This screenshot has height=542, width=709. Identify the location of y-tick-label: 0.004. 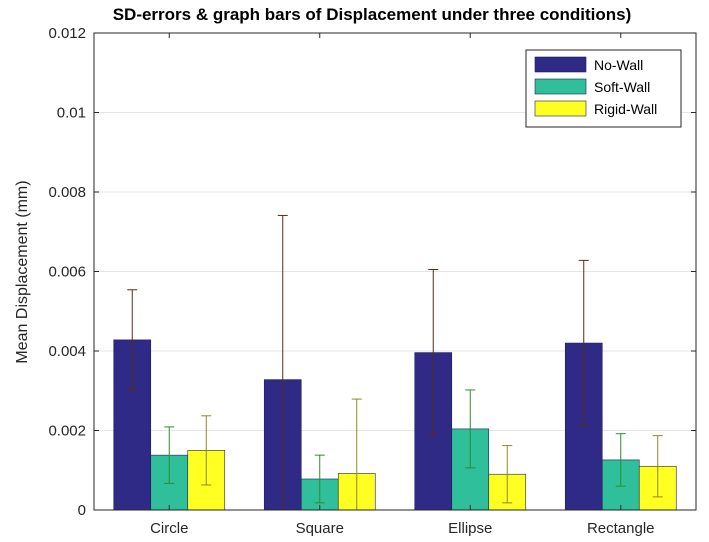
(67, 351).